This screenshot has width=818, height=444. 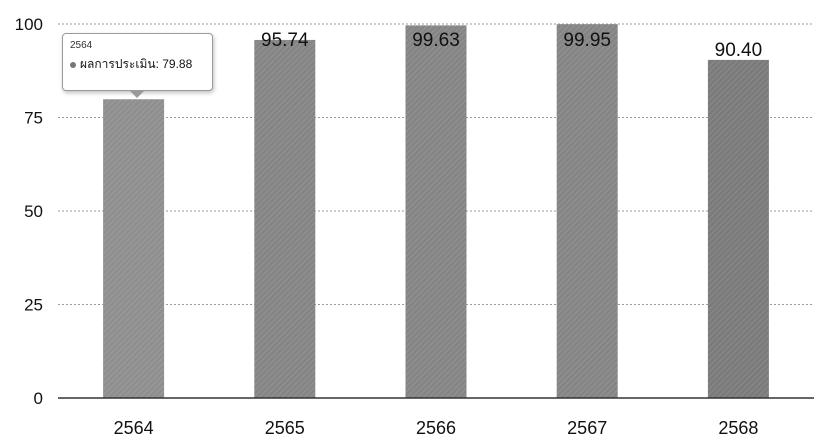 What do you see at coordinates (38, 398) in the screenshot?
I see `y-tick-label: 0` at bounding box center [38, 398].